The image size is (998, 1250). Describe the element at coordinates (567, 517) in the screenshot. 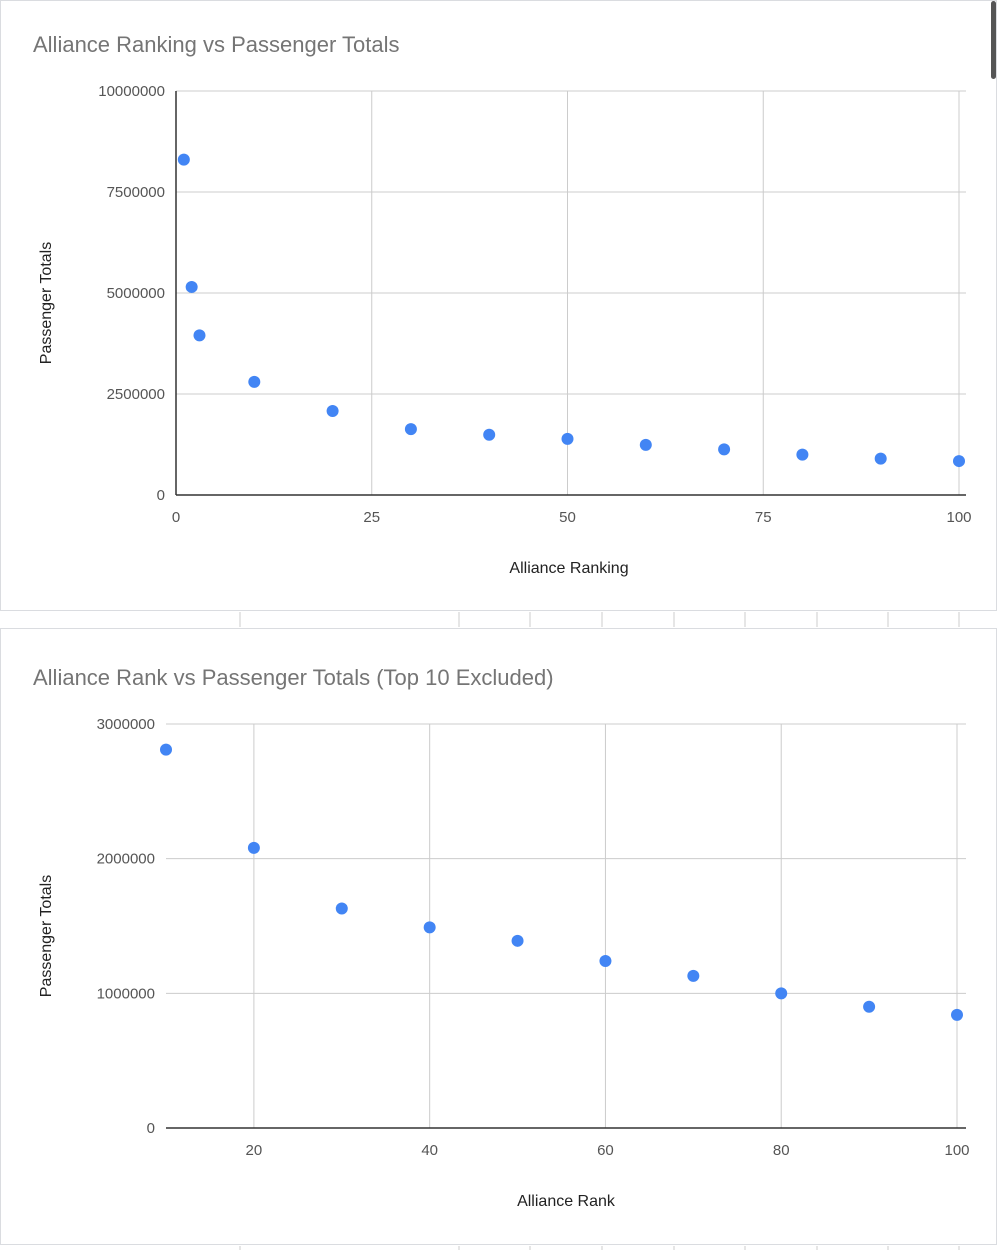

I see `x-tick-label: 50` at that location.